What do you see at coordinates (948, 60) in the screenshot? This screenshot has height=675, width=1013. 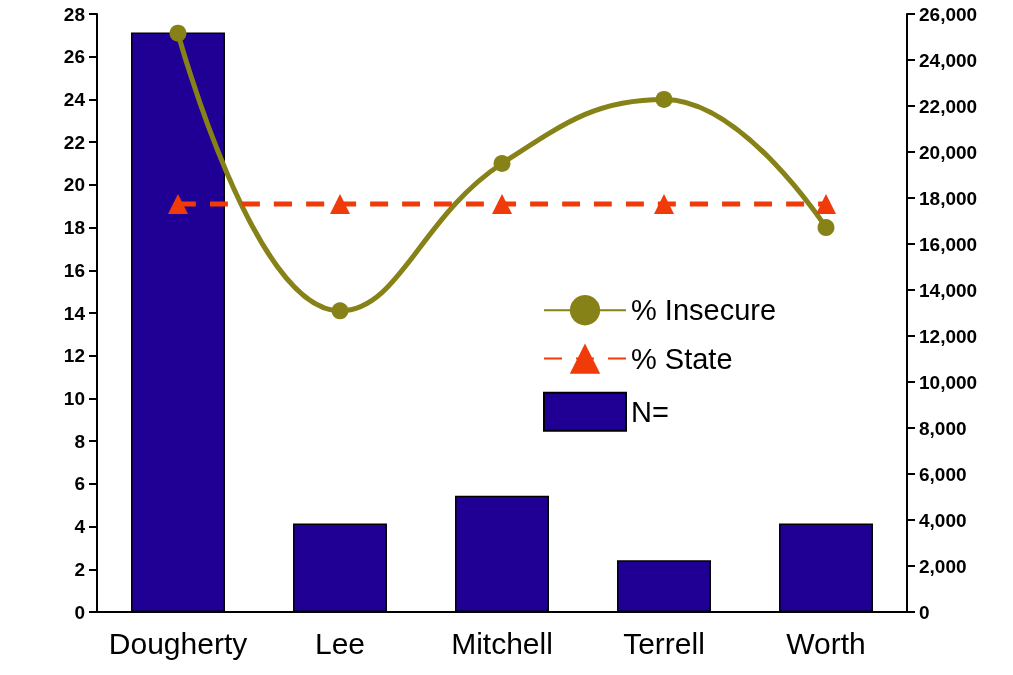 I see `y2-tick-label: 24,000` at bounding box center [948, 60].